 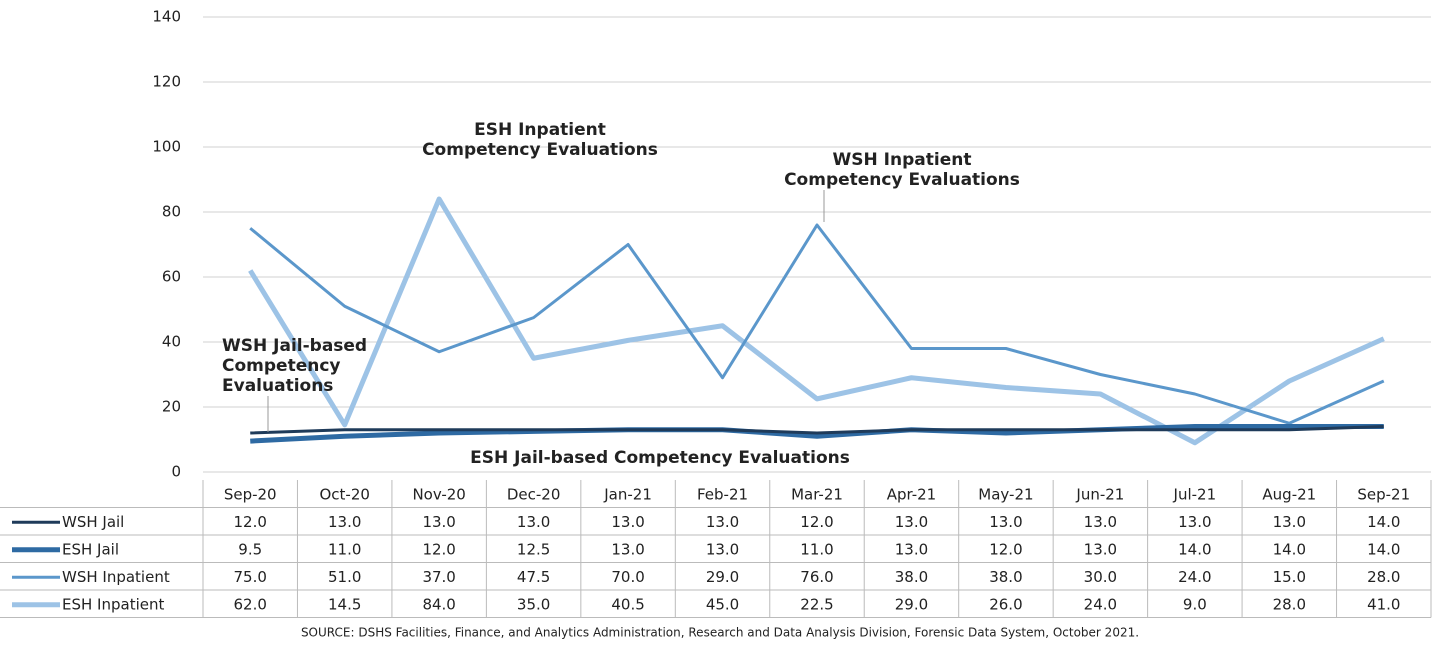 What do you see at coordinates (281, 366) in the screenshot?
I see `annotation: Competency` at bounding box center [281, 366].